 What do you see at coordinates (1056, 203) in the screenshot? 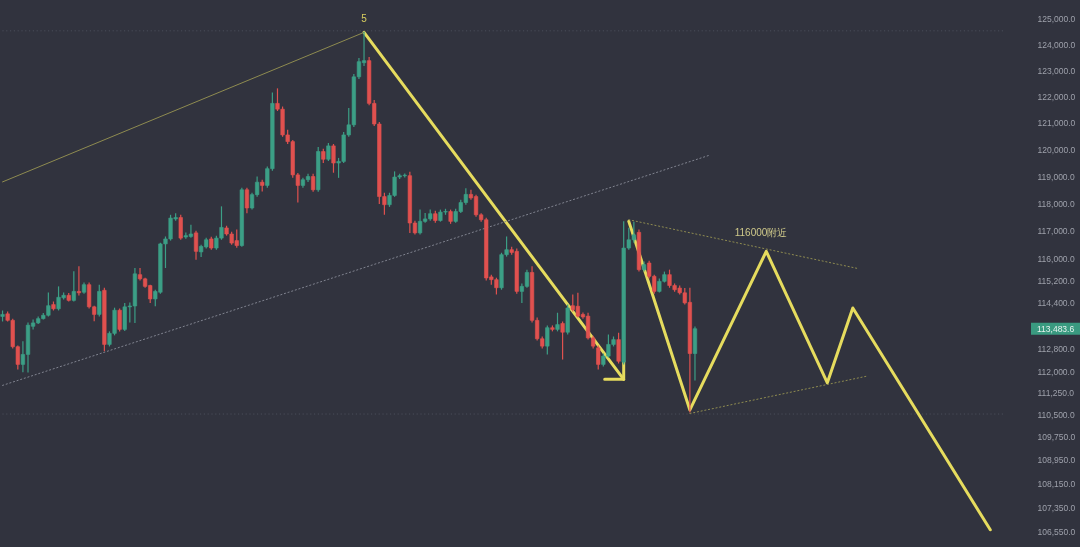
I see `y-tick-label: 118,000.0` at bounding box center [1056, 203].